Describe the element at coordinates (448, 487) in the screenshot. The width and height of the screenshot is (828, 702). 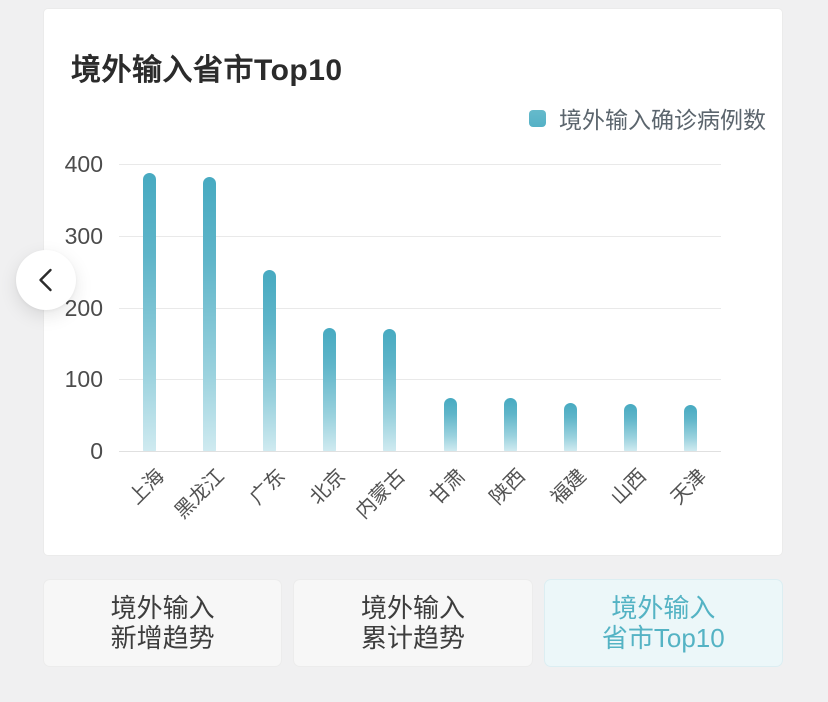
I see `x-tick-label: 甘肃` at that location.